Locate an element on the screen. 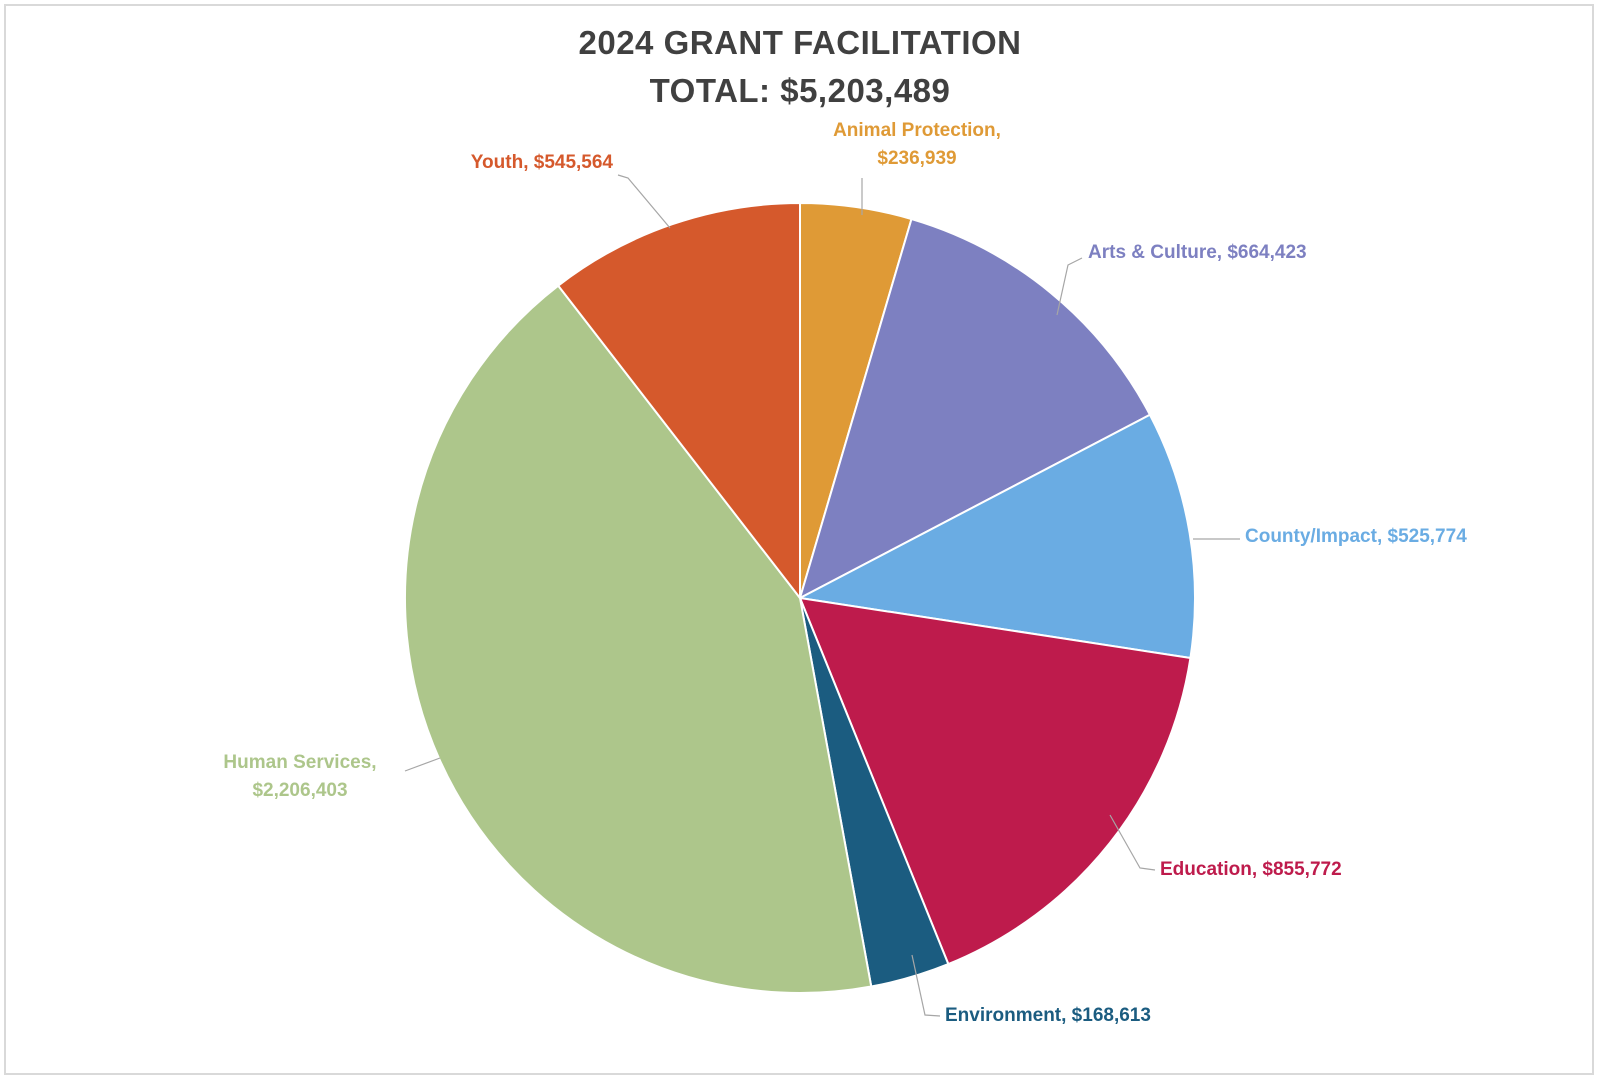 The height and width of the screenshot is (1081, 1600). data-label-human-services: Human Services, $2,206,403 is located at coordinates (299, 776).